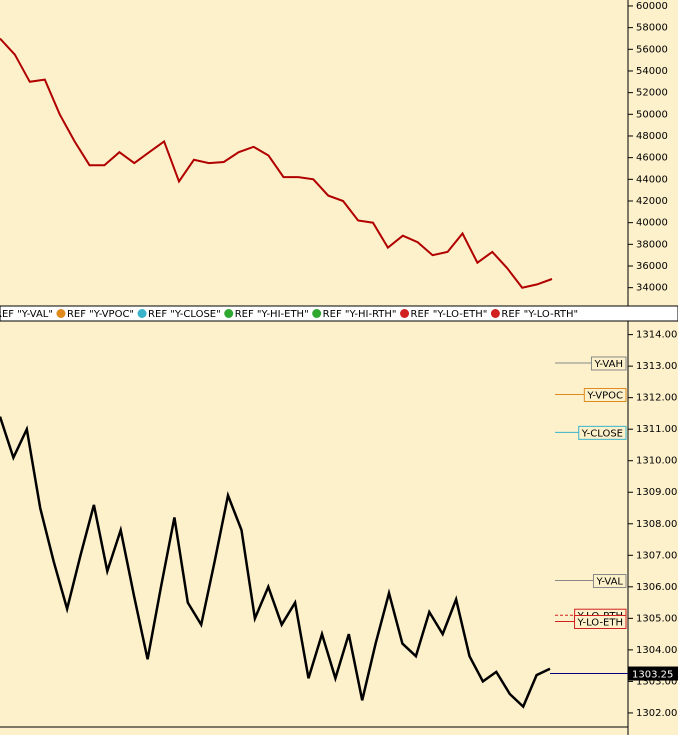  Describe the element at coordinates (539, 314) in the screenshot. I see `legend-label: REF "Y-LO-RTH"` at that location.